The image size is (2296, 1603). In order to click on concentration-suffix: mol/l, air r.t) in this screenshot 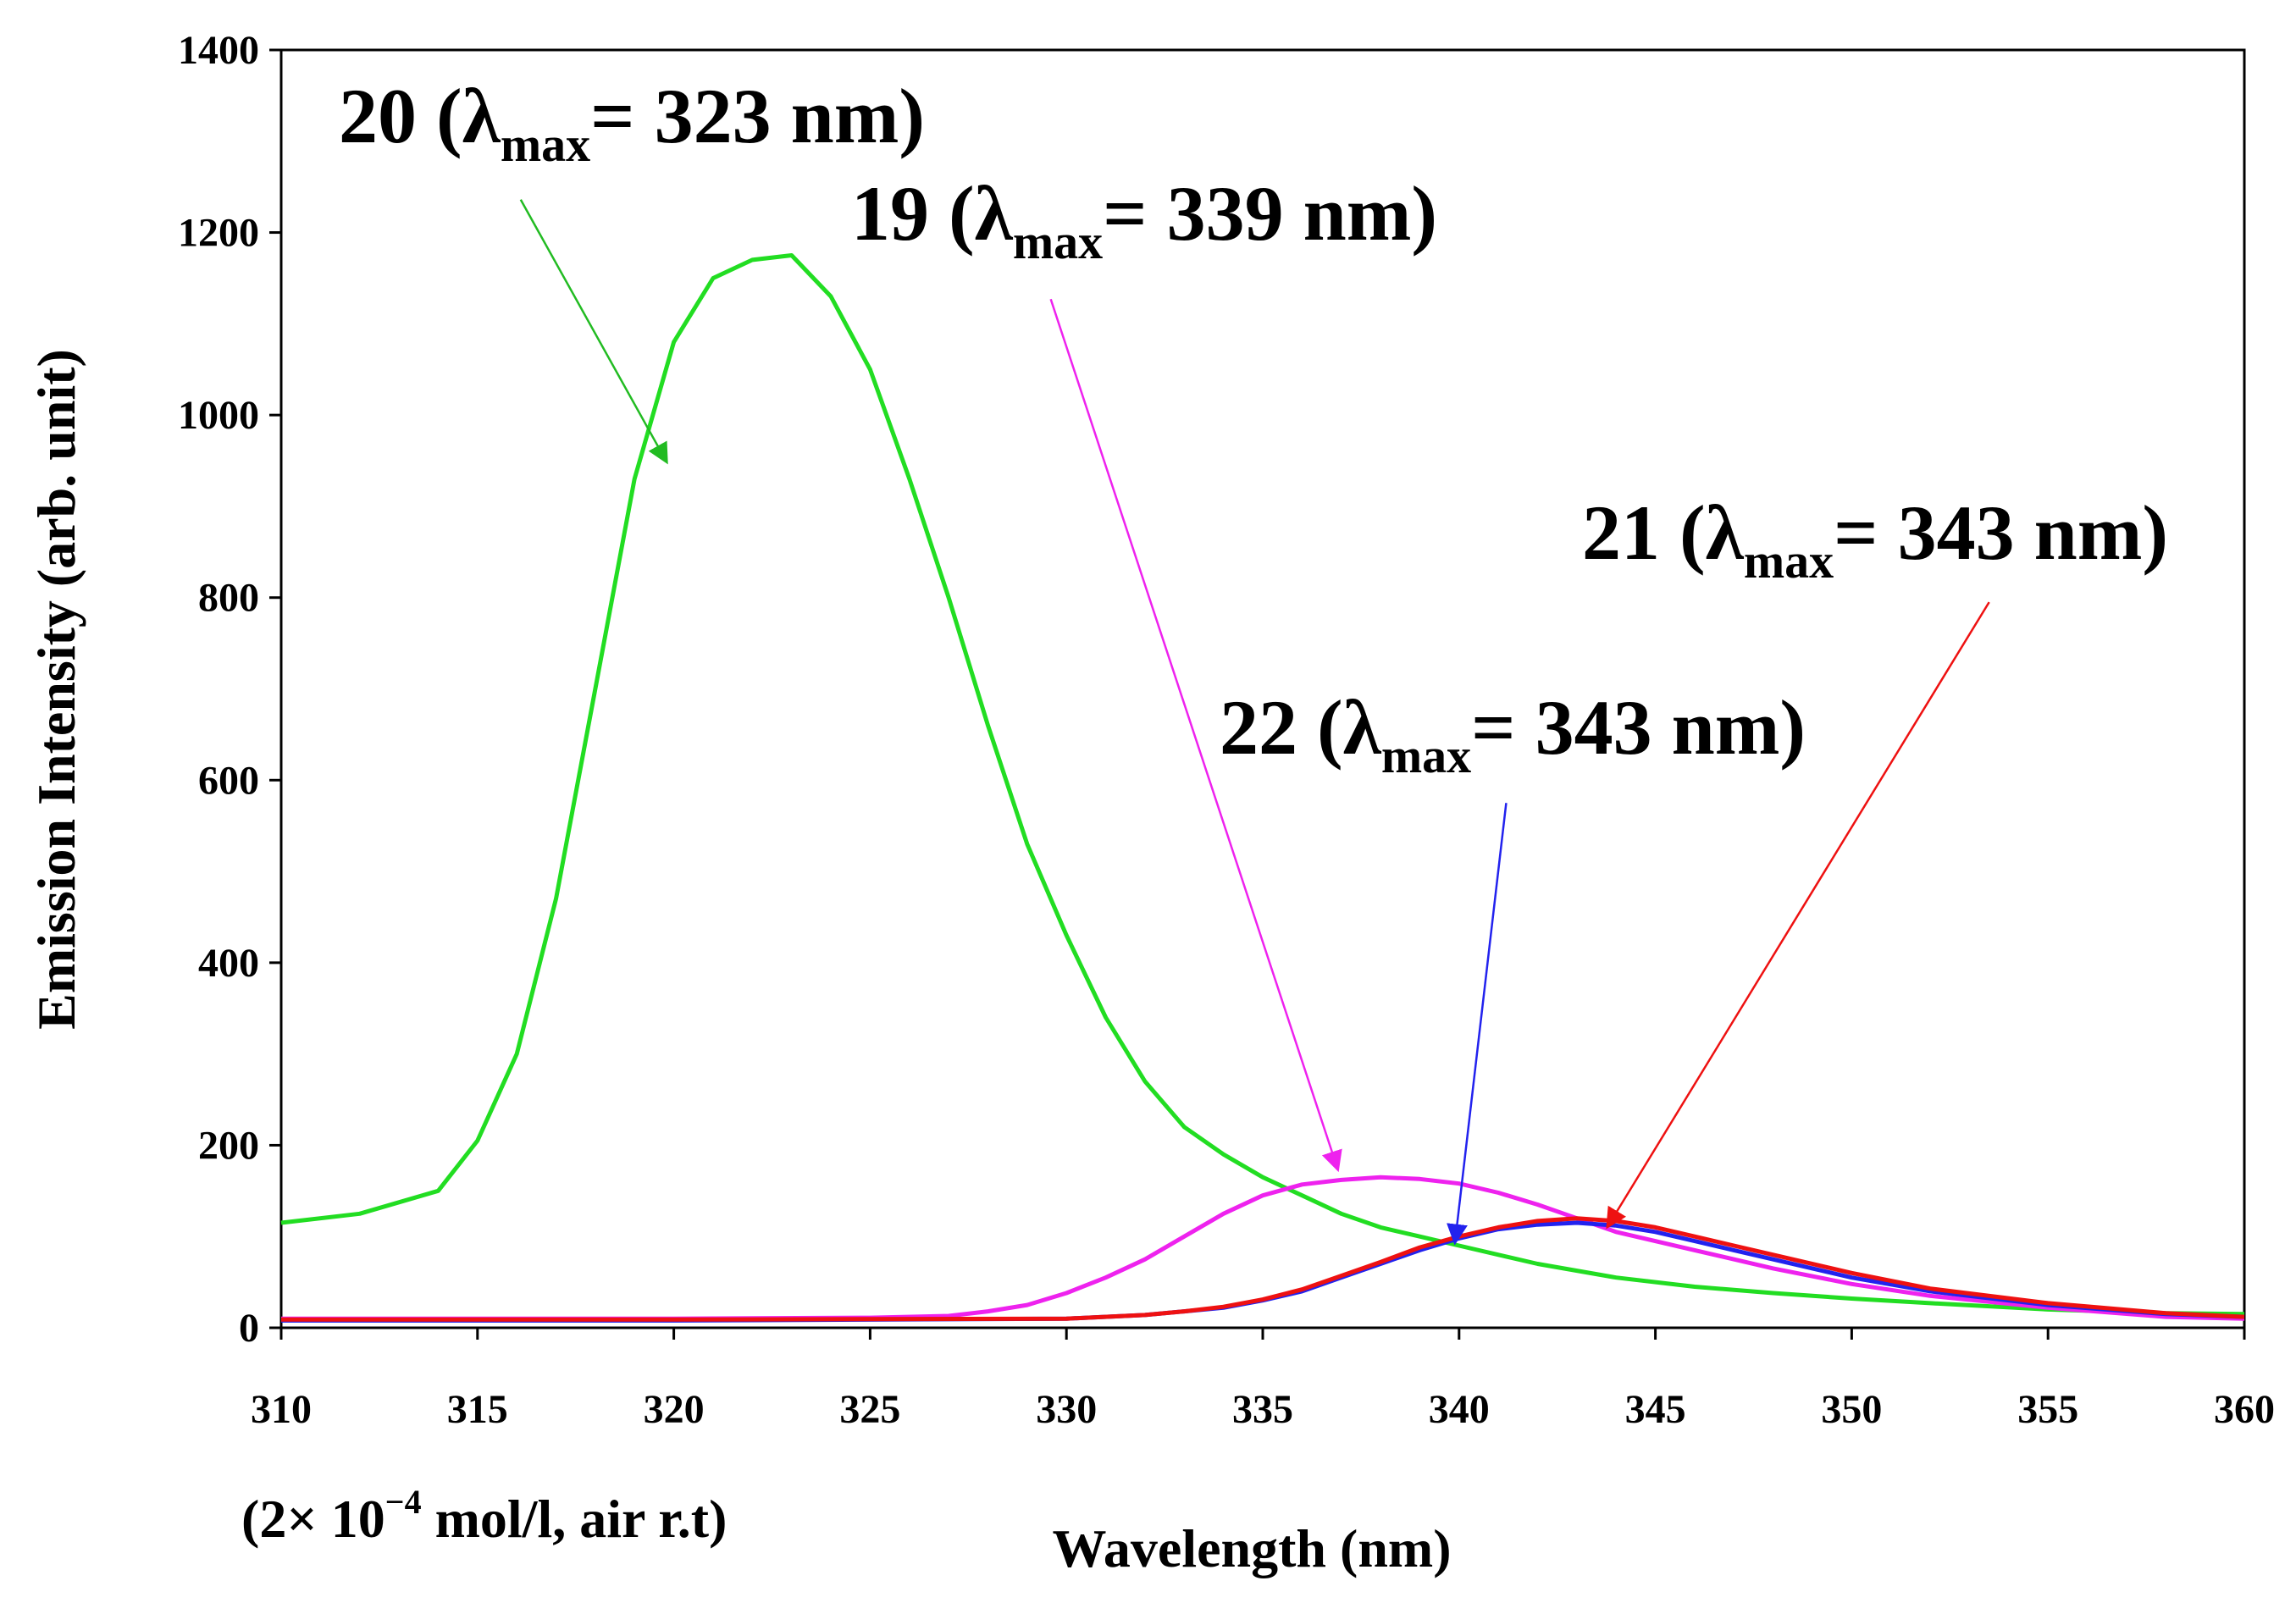, I will do `click(575, 1519)`.